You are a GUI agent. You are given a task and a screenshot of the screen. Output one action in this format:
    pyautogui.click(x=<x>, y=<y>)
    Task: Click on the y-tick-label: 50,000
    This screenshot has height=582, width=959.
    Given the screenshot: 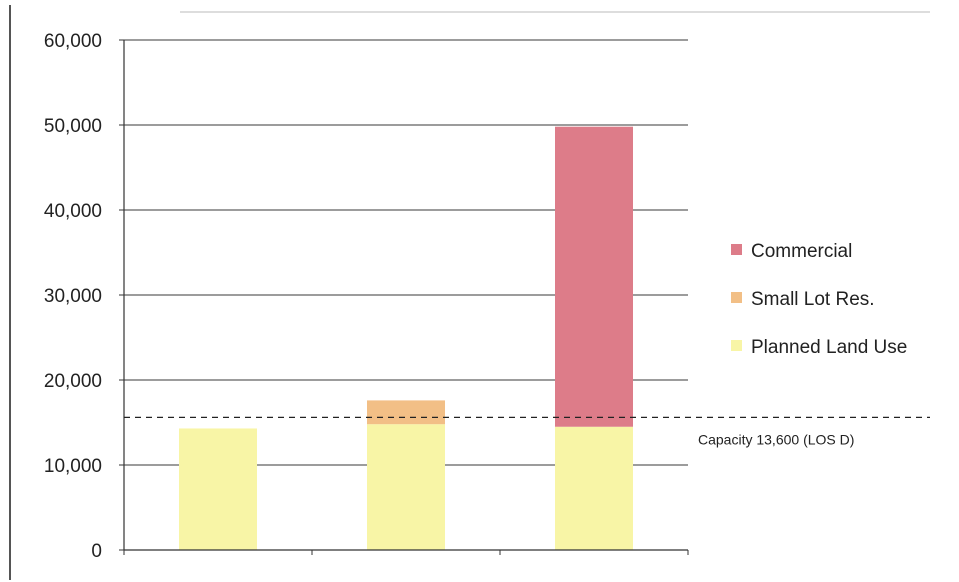 What is the action you would take?
    pyautogui.click(x=73, y=126)
    